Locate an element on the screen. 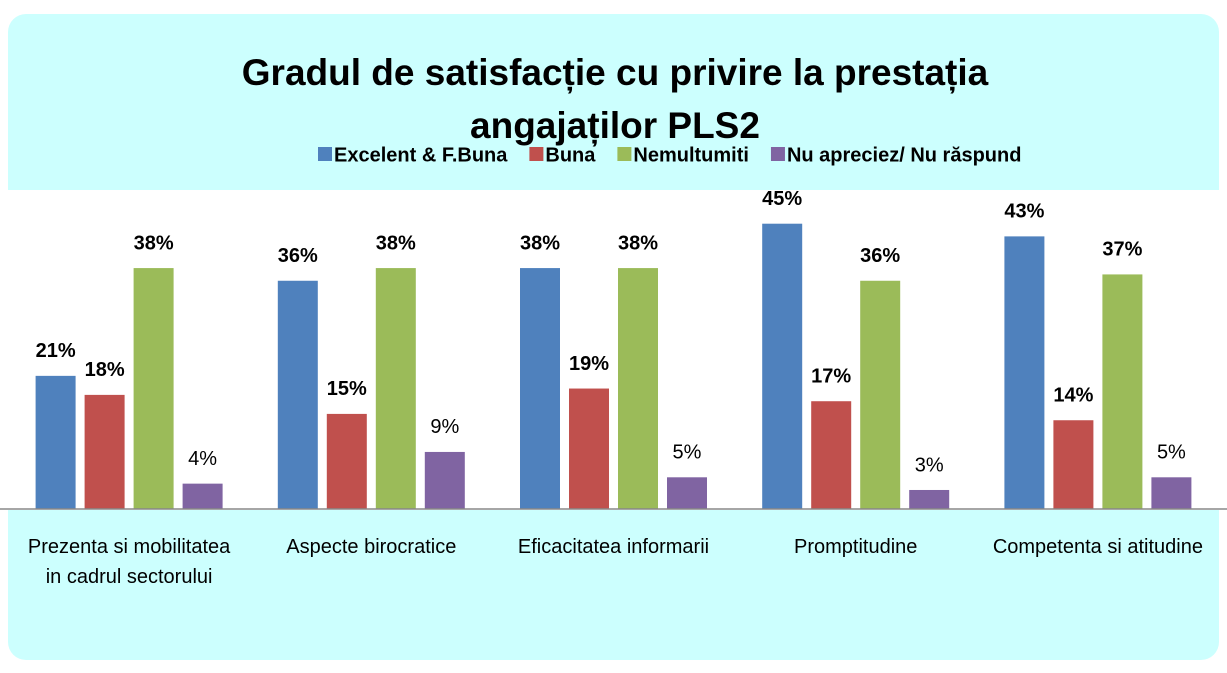 The width and height of the screenshot is (1227, 673). legend-label: Buna is located at coordinates (570, 155).